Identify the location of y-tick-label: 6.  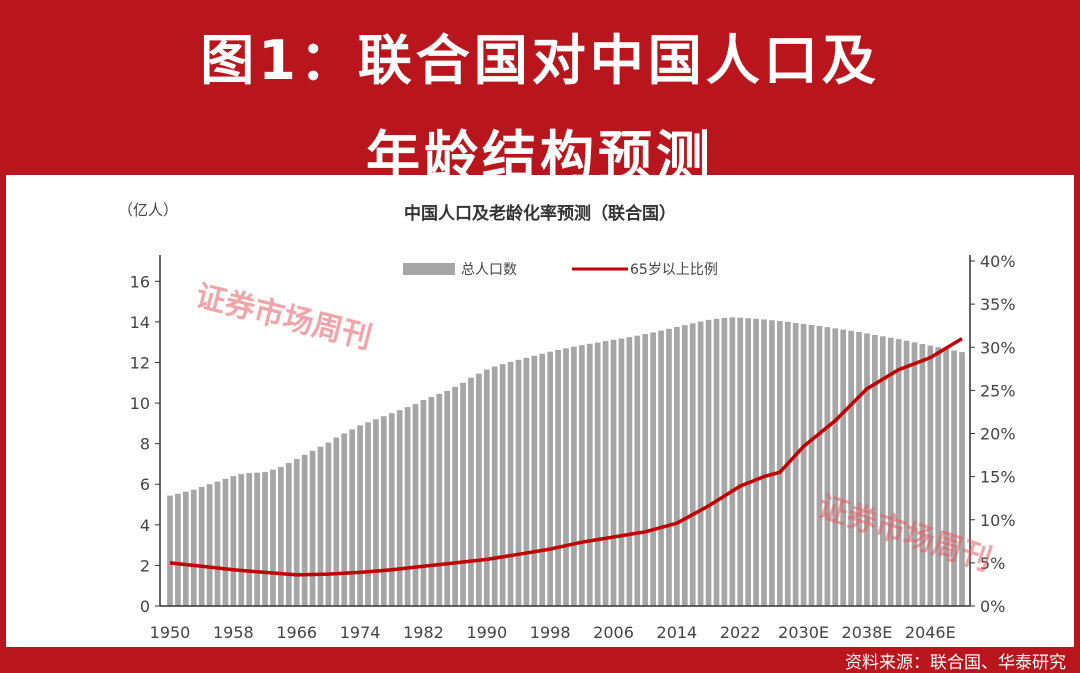
(145, 484).